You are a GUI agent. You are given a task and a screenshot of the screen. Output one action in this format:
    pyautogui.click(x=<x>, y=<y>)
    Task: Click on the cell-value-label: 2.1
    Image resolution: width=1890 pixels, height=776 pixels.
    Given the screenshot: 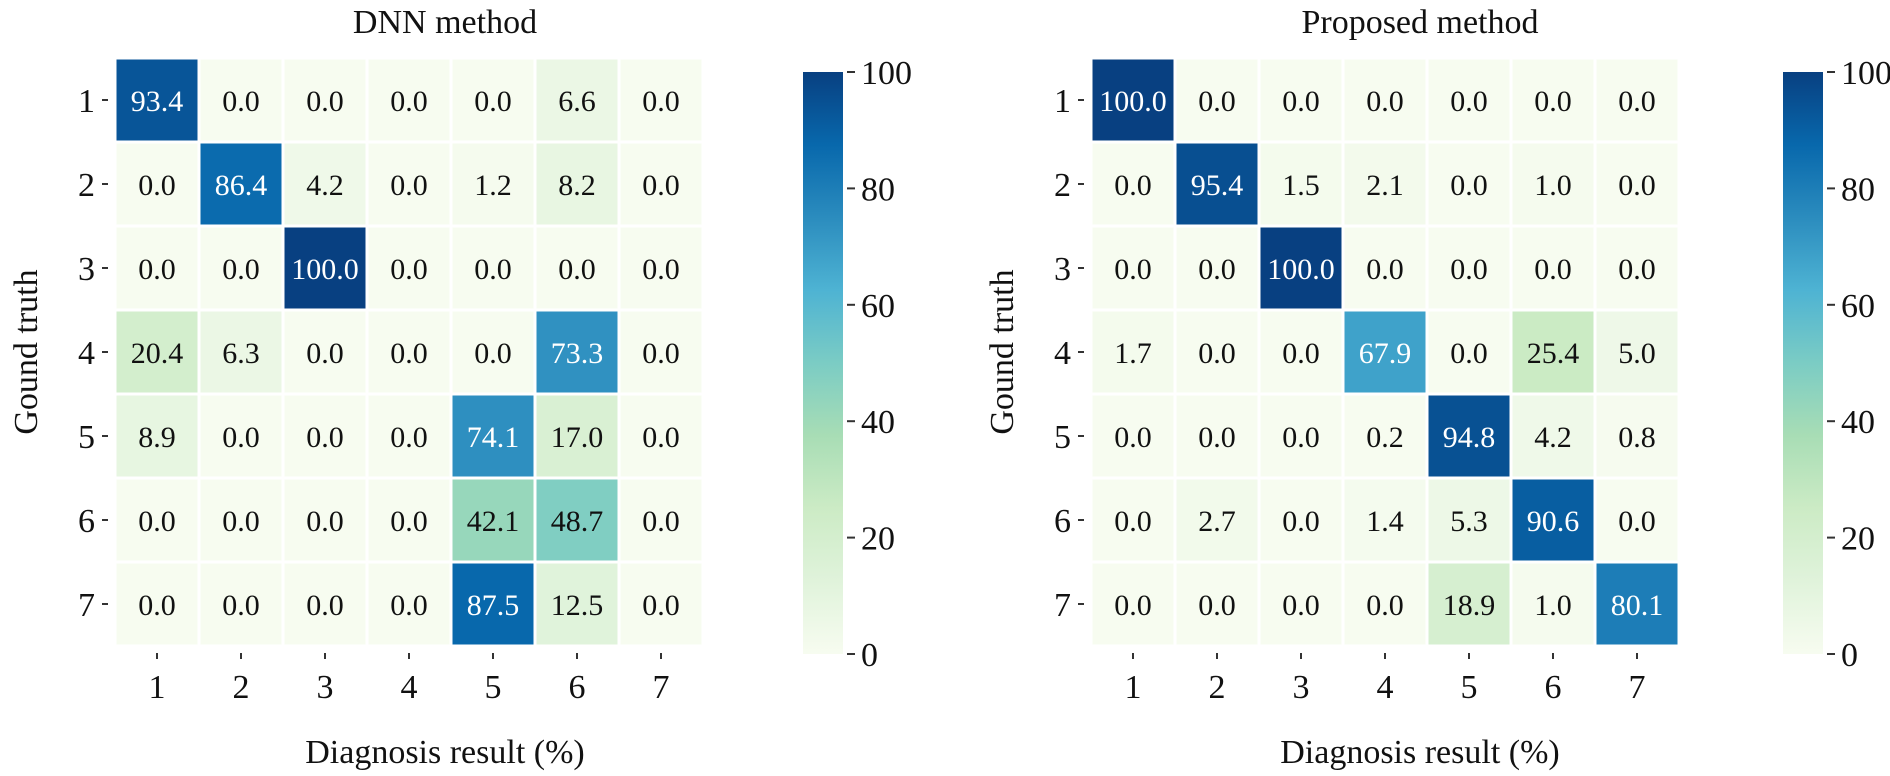 What is the action you would take?
    pyautogui.click(x=1385, y=185)
    